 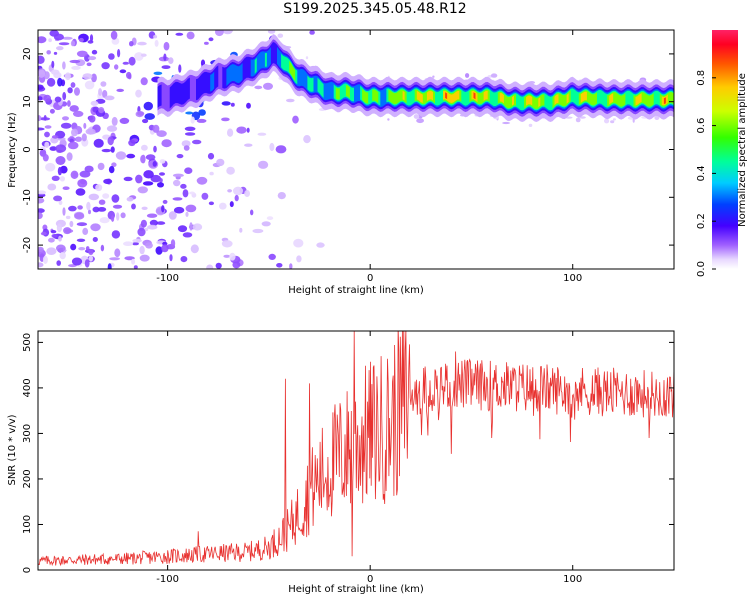 What do you see at coordinates (167, 278) in the screenshot?
I see `x-tick-label: -100` at bounding box center [167, 278].